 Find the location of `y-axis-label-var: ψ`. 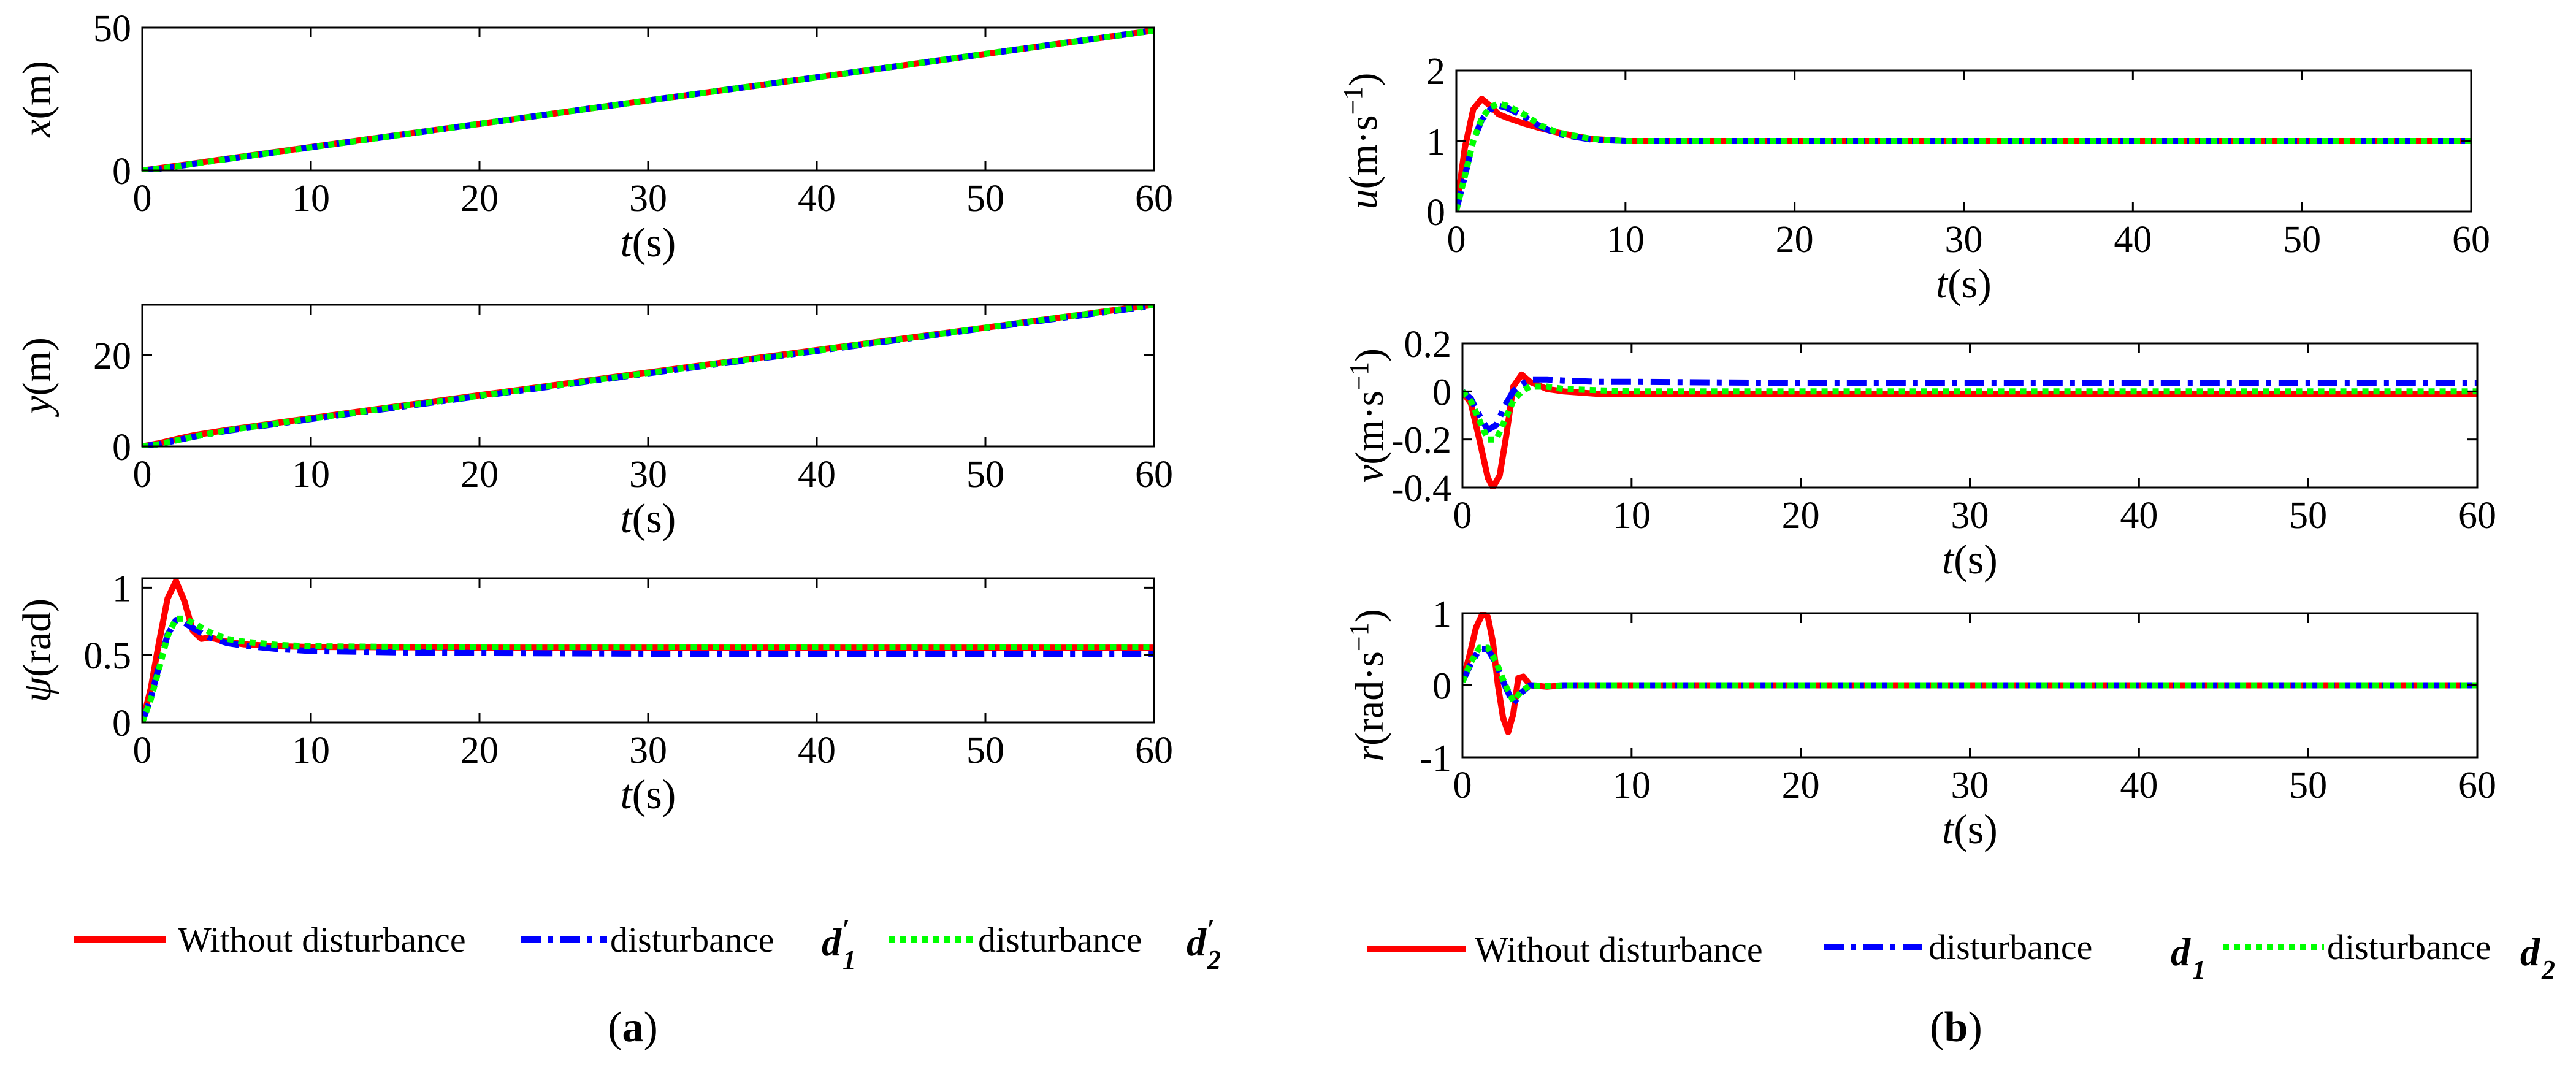

y-axis-label-var: ψ is located at coordinates (37, 689).